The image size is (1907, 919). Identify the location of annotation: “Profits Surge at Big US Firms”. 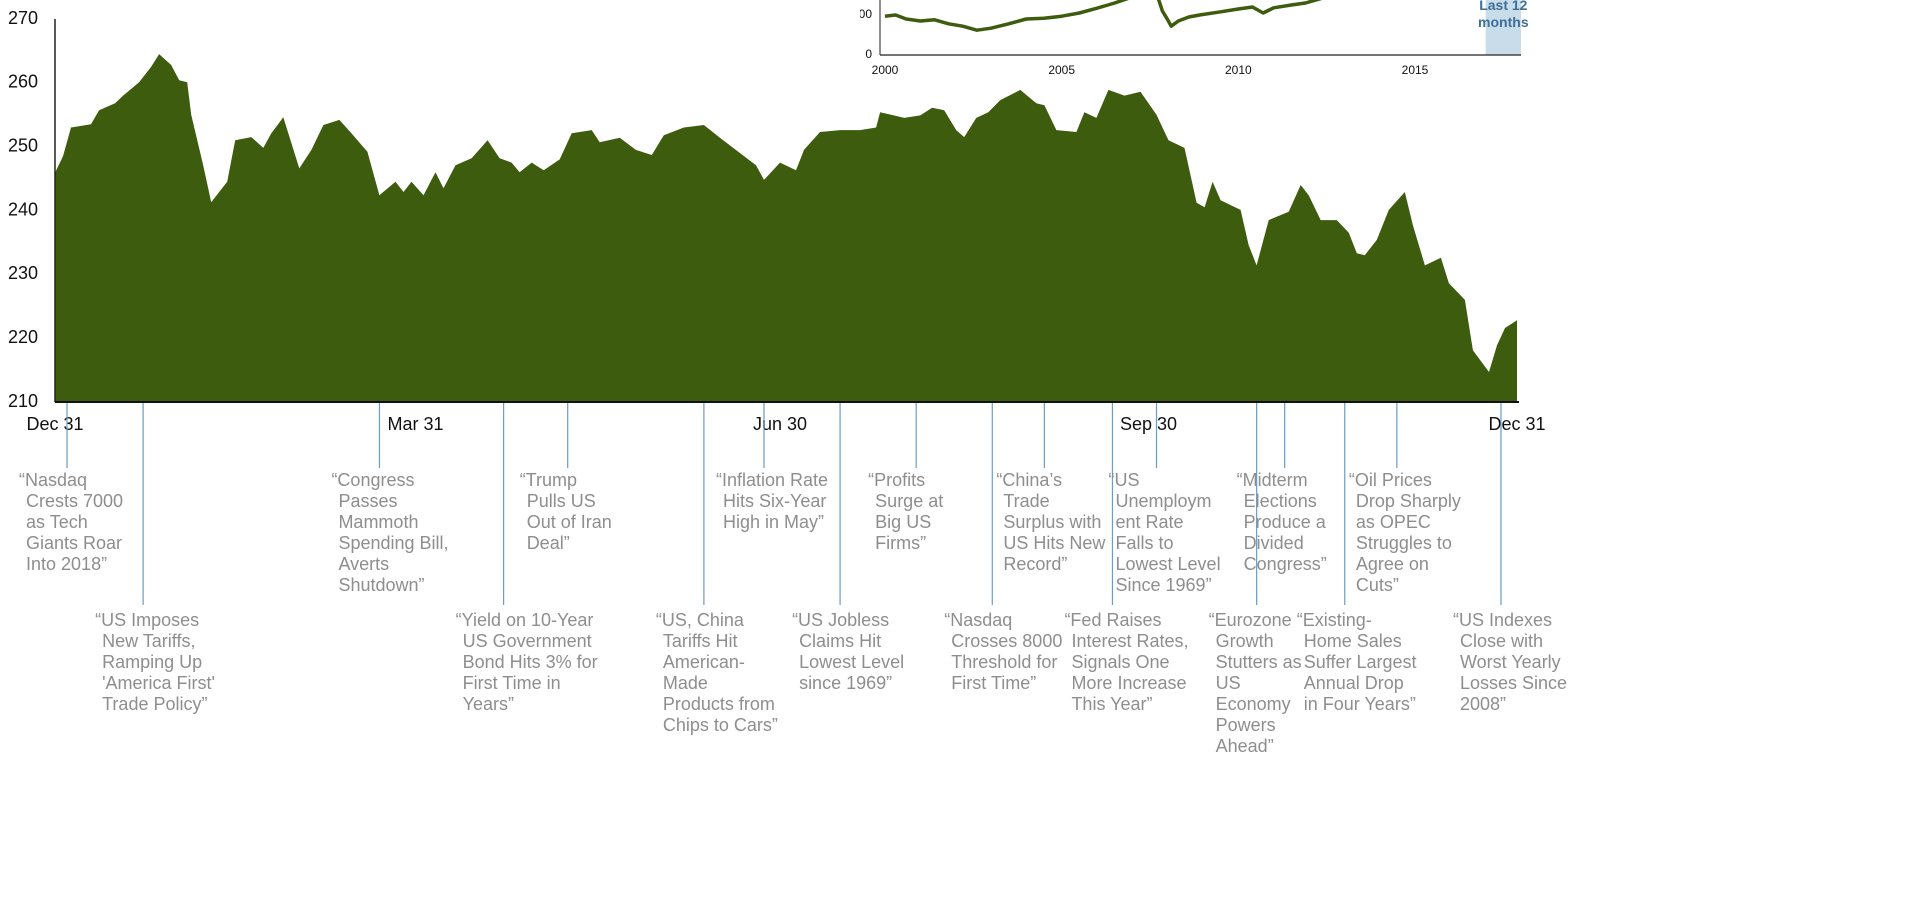
(905, 511).